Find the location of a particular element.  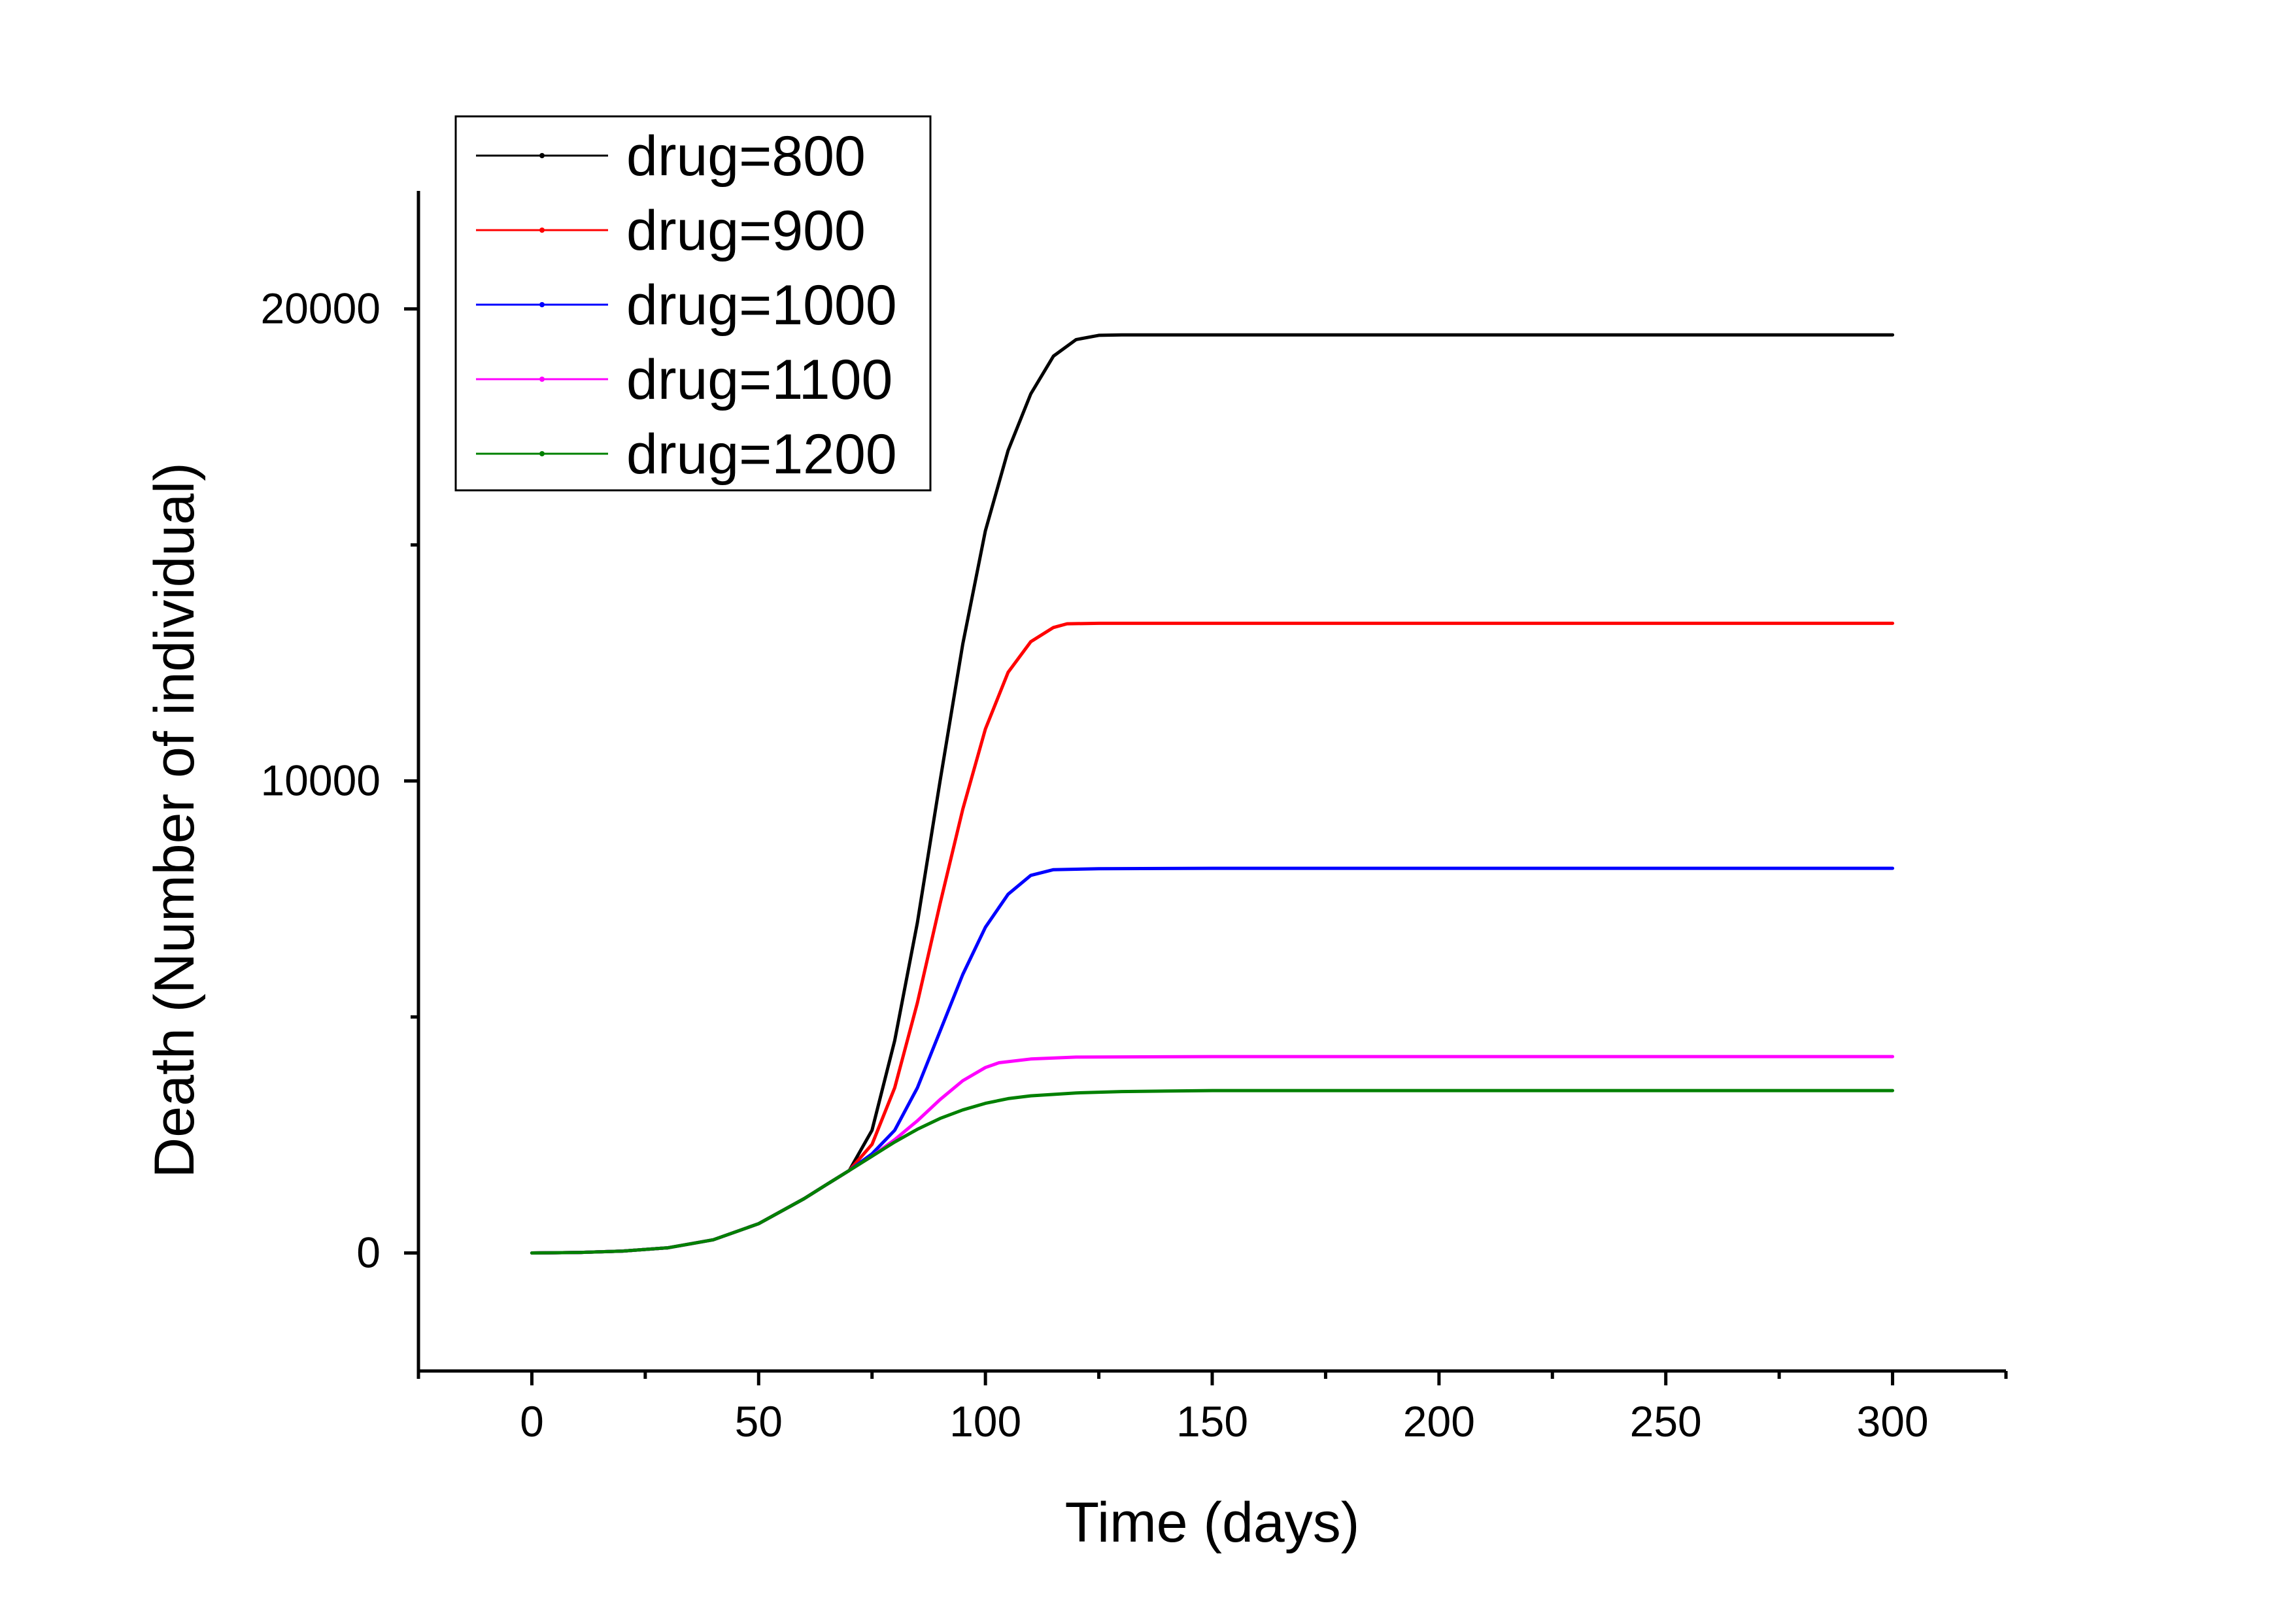

y-axis-title: Death (Number of individual) is located at coordinates (174, 820).